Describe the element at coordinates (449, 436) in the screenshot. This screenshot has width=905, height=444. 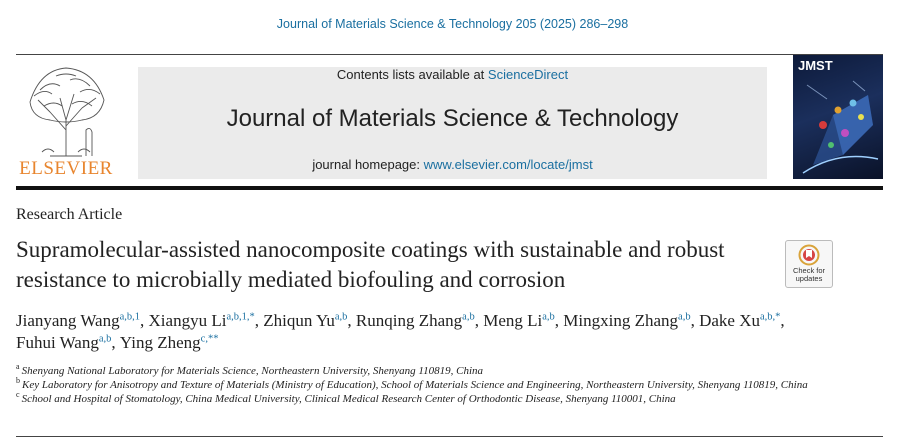
I see `bottom-divider` at that location.